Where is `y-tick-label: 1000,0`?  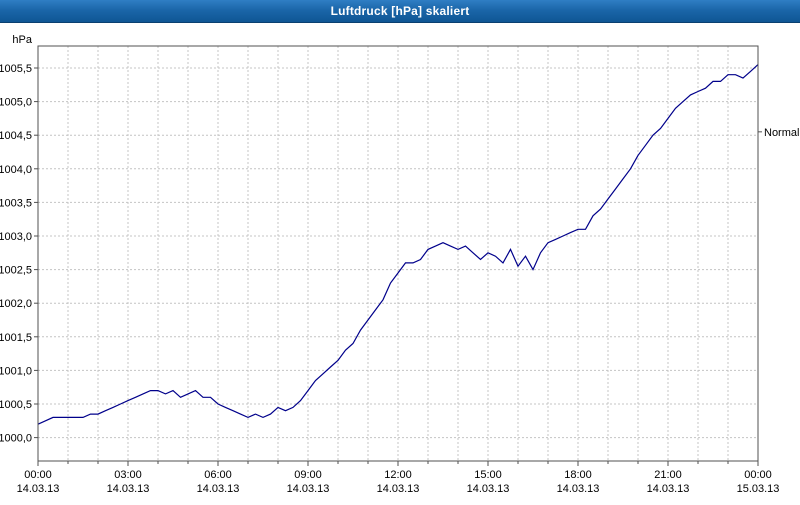
y-tick-label: 1000,0 is located at coordinates (16, 439).